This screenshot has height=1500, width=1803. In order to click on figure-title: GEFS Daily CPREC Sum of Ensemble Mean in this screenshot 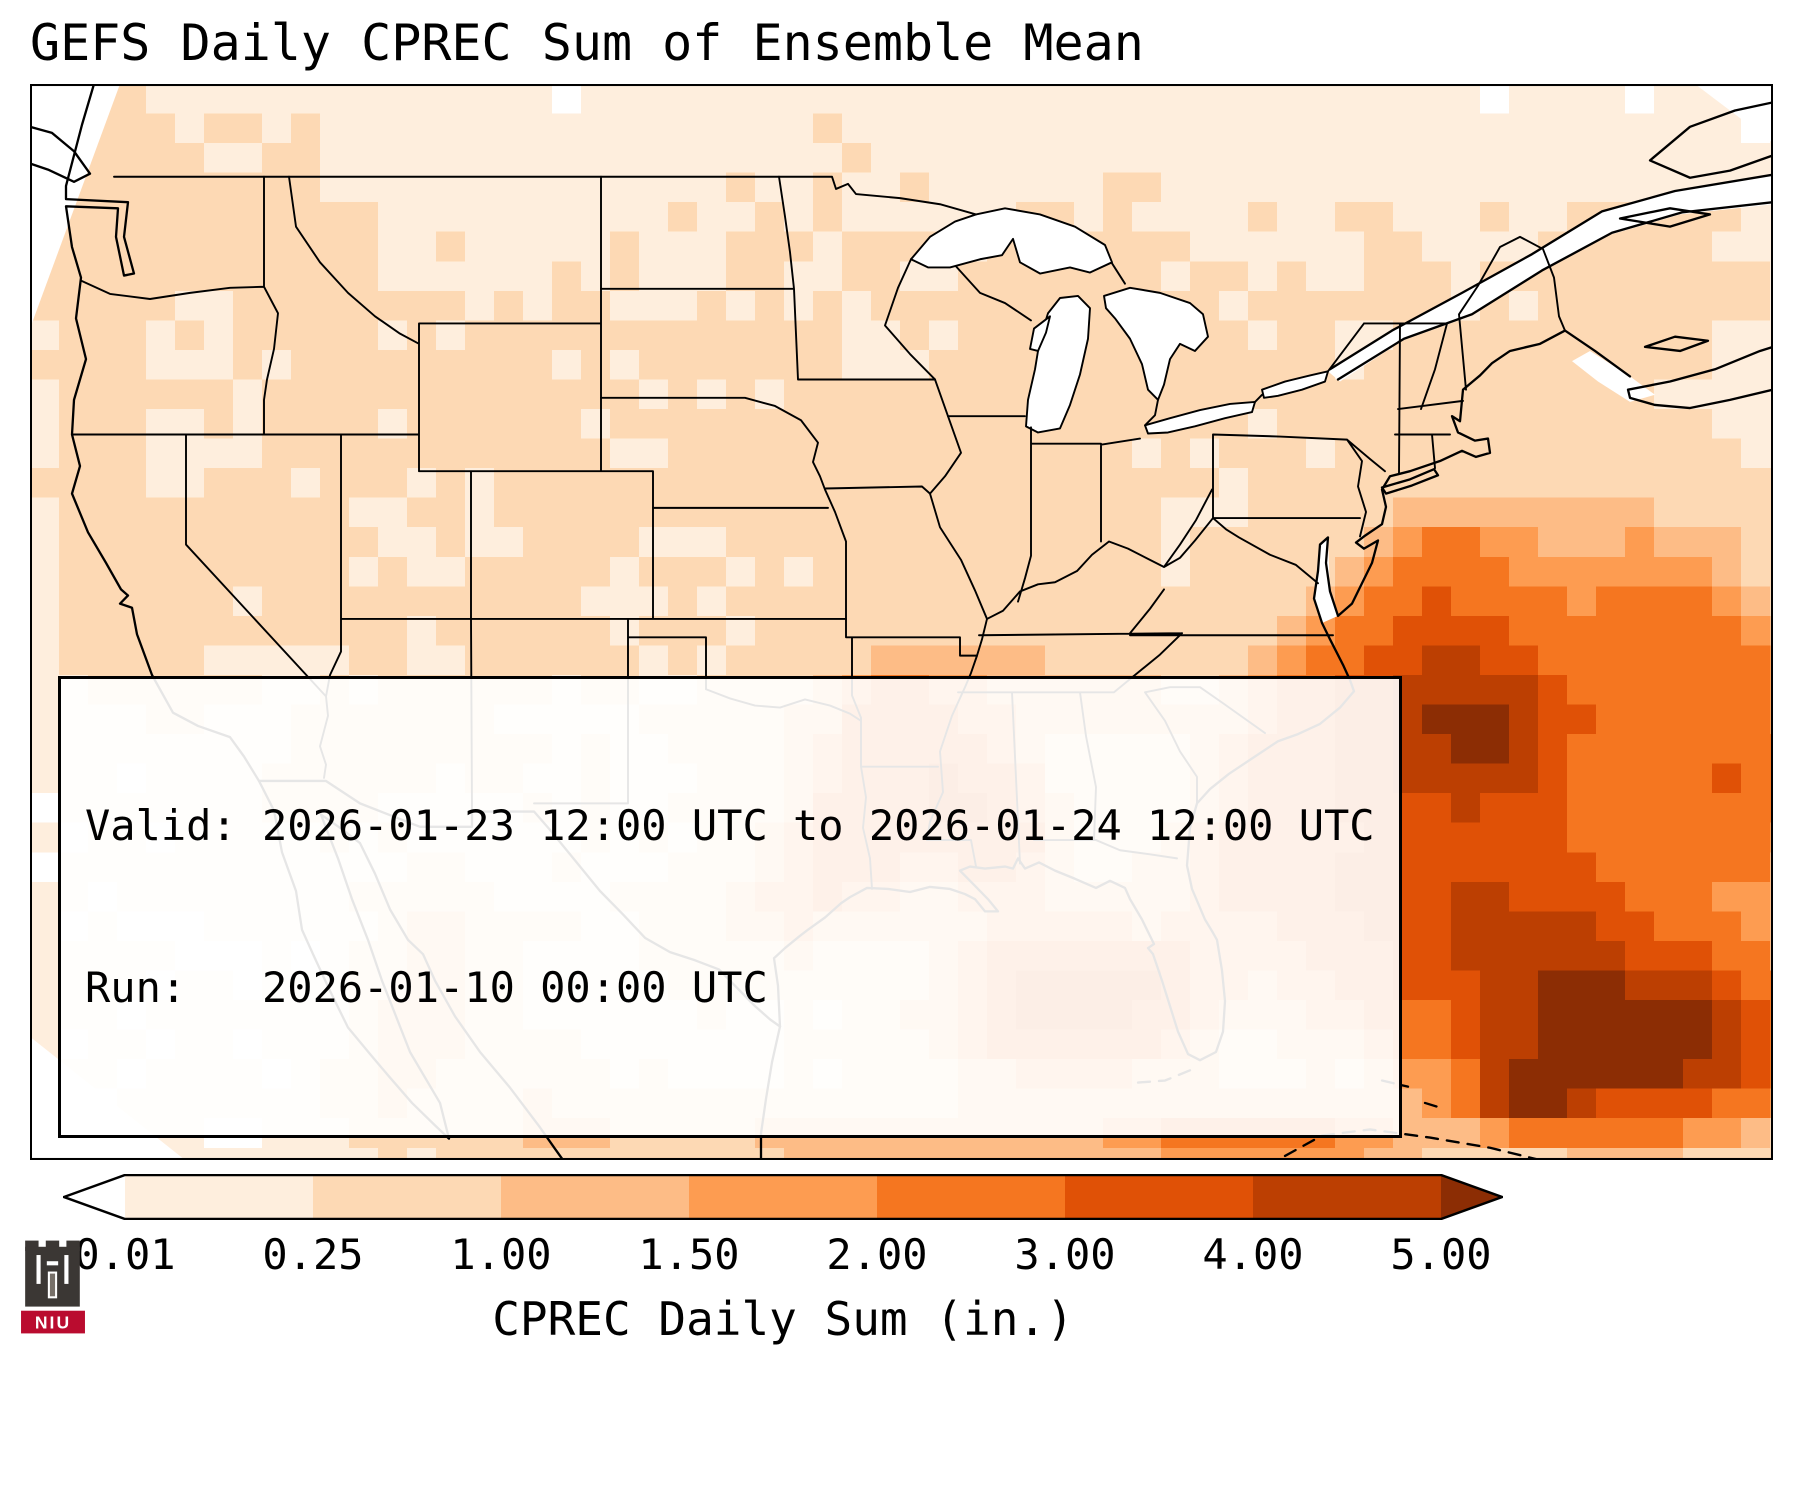, I will do `click(587, 43)`.